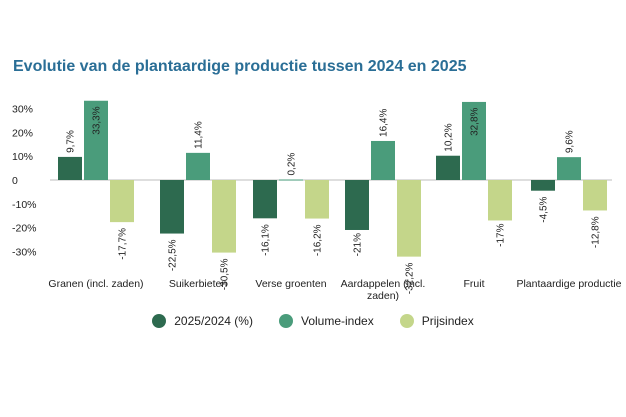 This screenshot has width=626, height=417. What do you see at coordinates (71, 141) in the screenshot?
I see `data-label-1-1: 9,7%` at bounding box center [71, 141].